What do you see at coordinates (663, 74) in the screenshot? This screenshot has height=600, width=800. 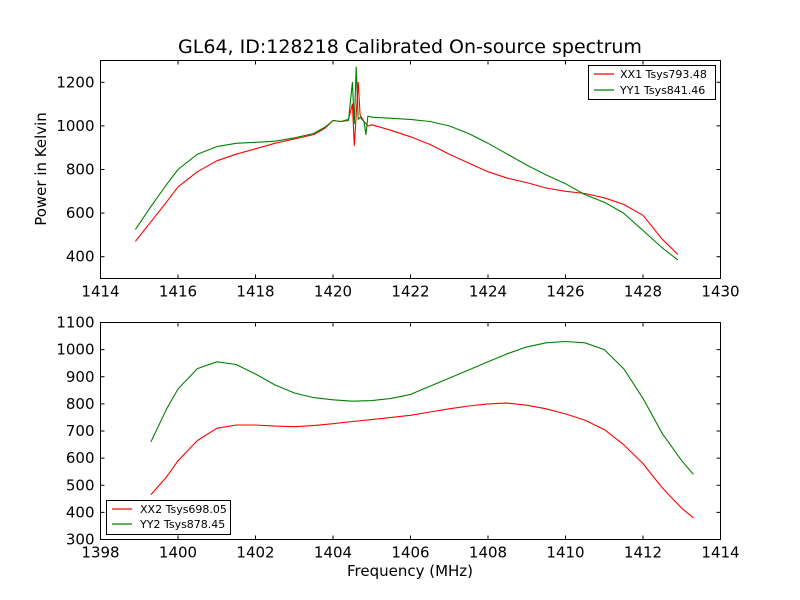 I see `top-legend-label-xx1: XX1 Tsys793.48` at bounding box center [663, 74].